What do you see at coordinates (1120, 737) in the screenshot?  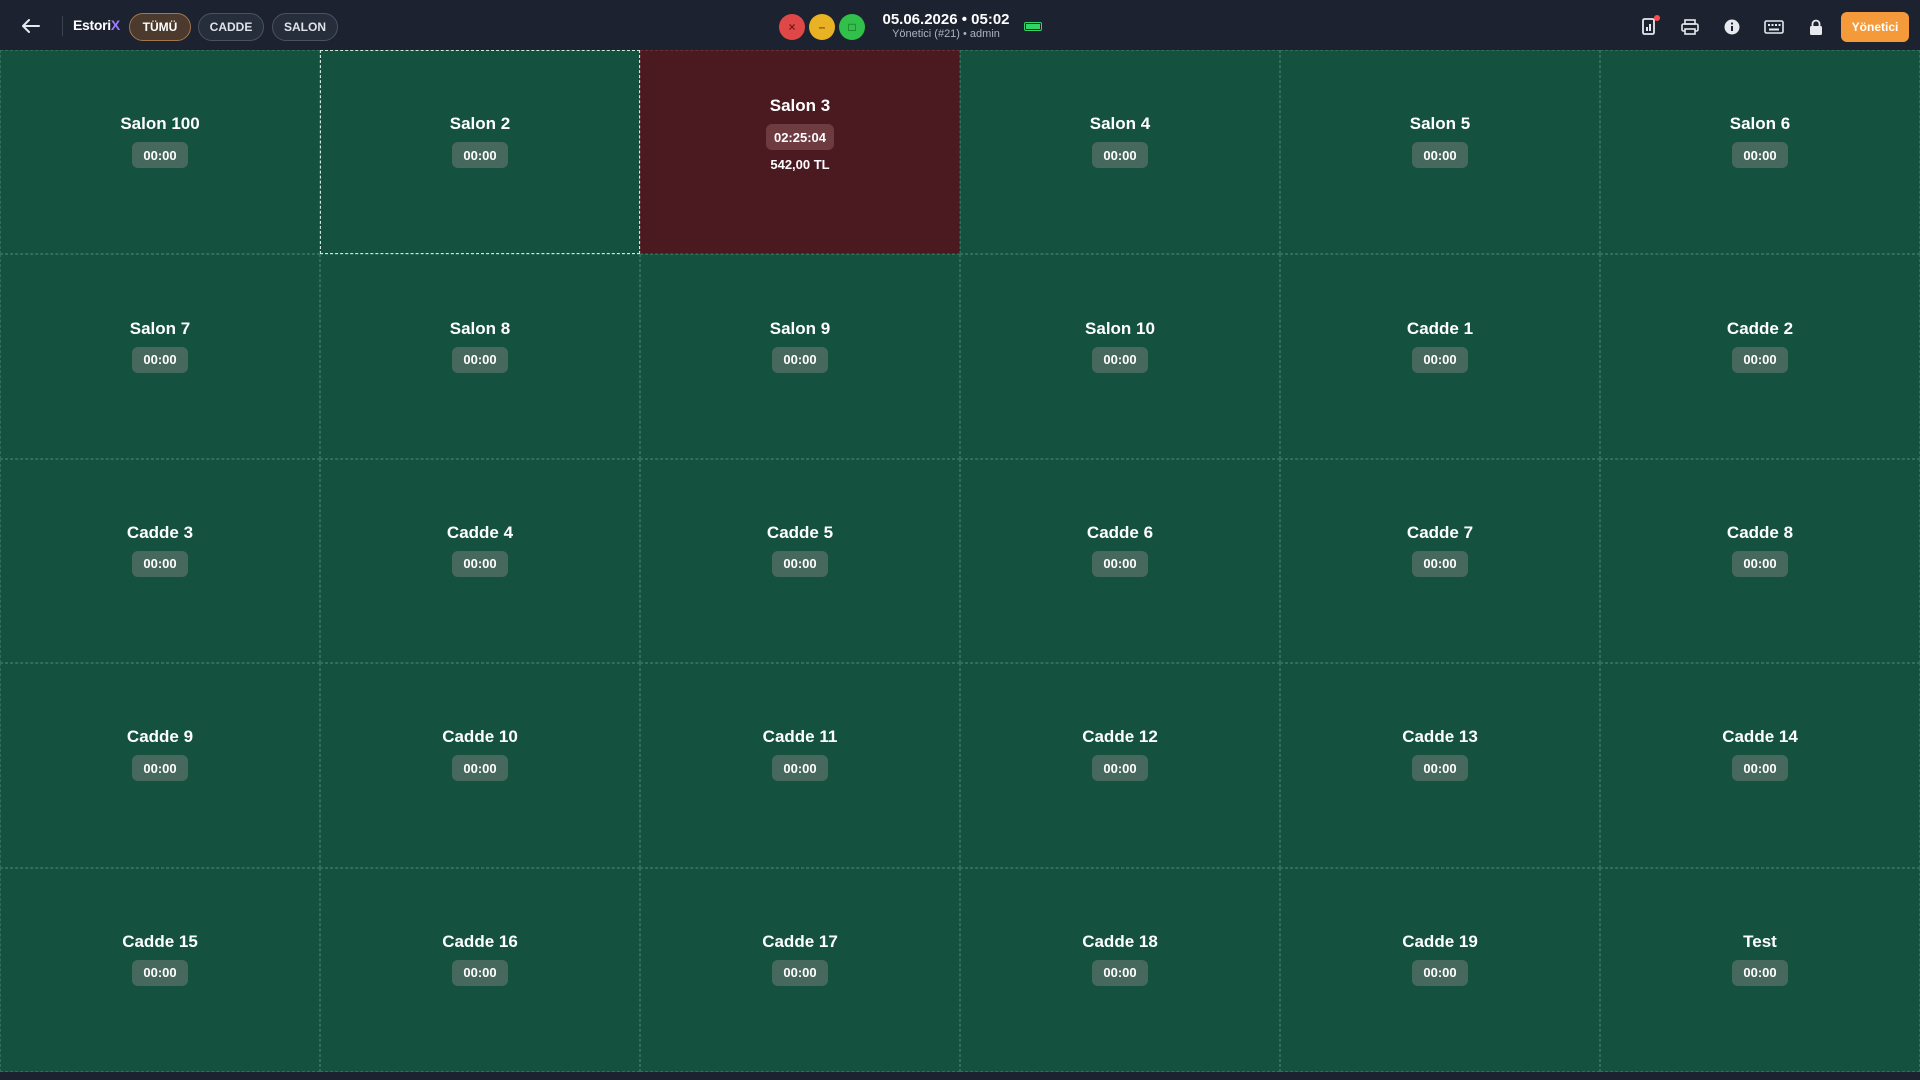 I see `table-name: Cadde 12` at bounding box center [1120, 737].